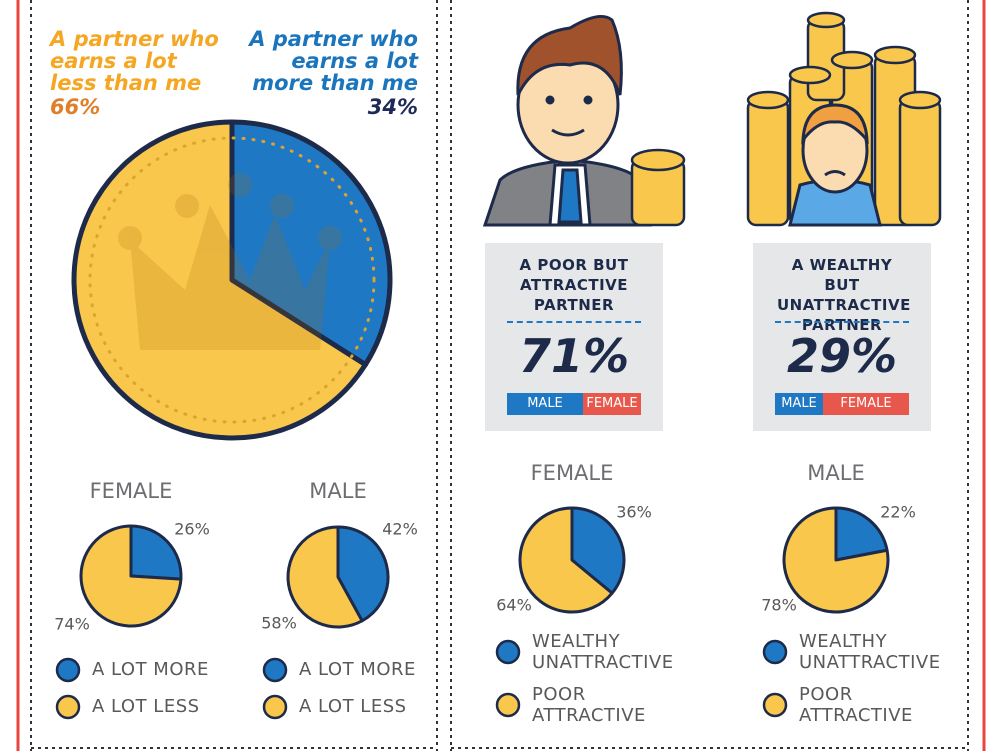 This screenshot has height=751, width=1000. I want to click on value-label: 22%, so click(898, 512).